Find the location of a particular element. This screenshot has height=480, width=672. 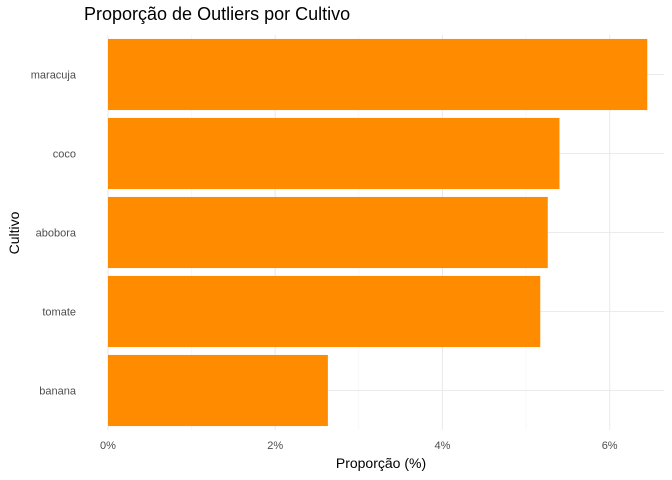

y-tick-label: maracuja is located at coordinates (54, 76).